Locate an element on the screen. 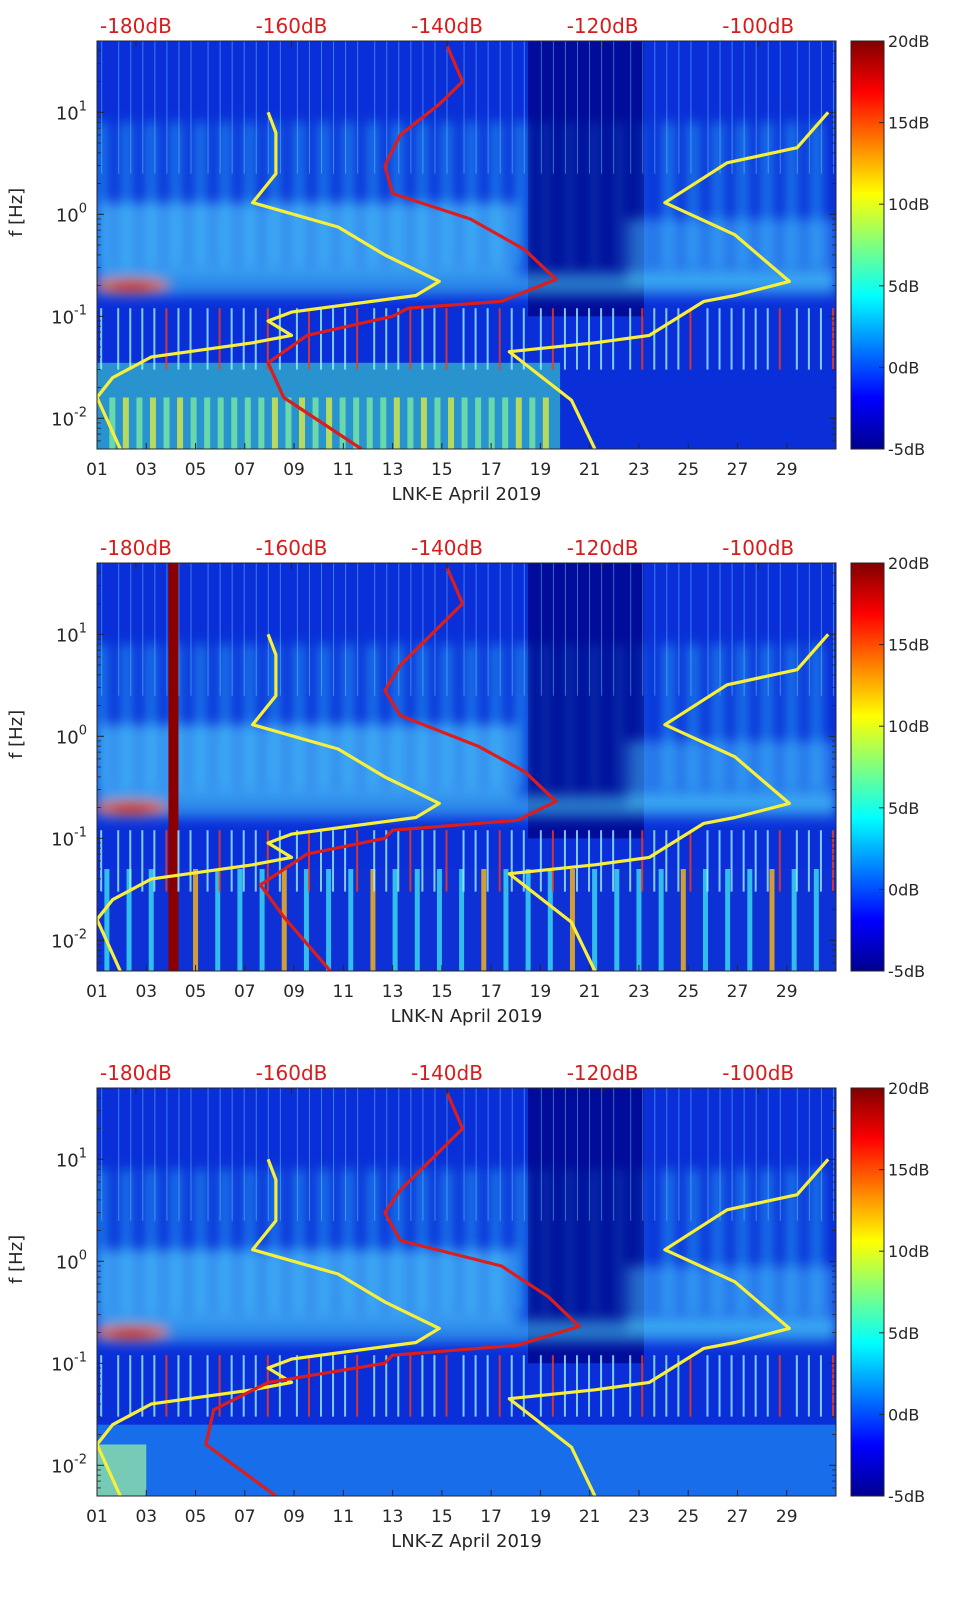  top-axis-tick-label: -180dB is located at coordinates (136, 26).